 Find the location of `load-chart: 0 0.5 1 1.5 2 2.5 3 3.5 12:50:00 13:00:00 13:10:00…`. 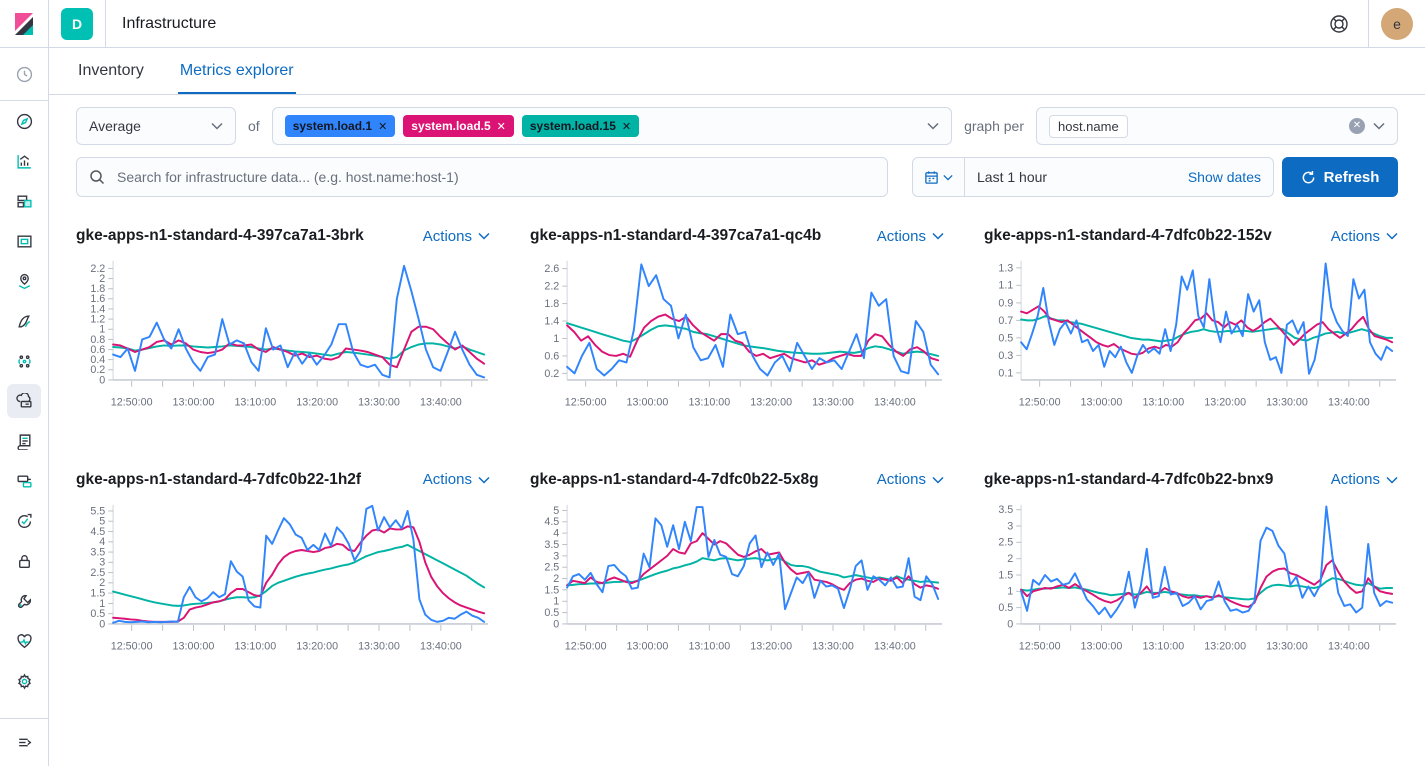

load-chart: 0 0.5 1 1.5 2 2.5 3 3.5 12:50:00 13:00:00 13:10:00… is located at coordinates (1191, 581).